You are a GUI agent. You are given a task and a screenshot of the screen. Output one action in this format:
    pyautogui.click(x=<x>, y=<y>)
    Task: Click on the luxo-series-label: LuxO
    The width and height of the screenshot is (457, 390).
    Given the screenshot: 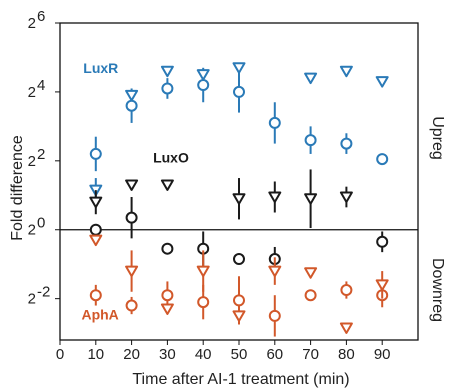 What is the action you would take?
    pyautogui.click(x=171, y=158)
    